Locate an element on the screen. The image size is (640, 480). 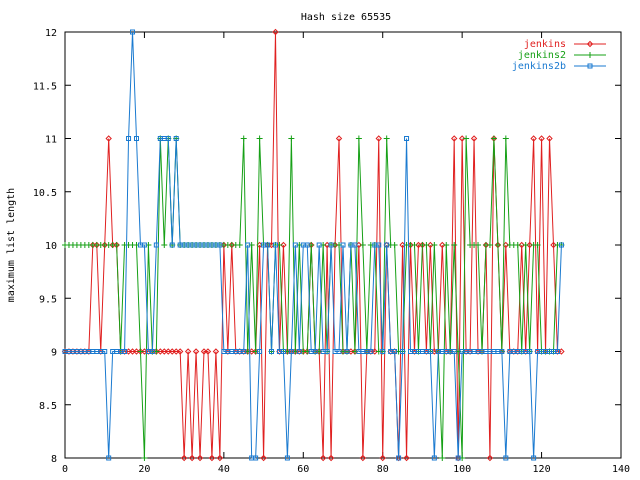
y-tick-label: 8.5 is located at coordinates (48, 406).